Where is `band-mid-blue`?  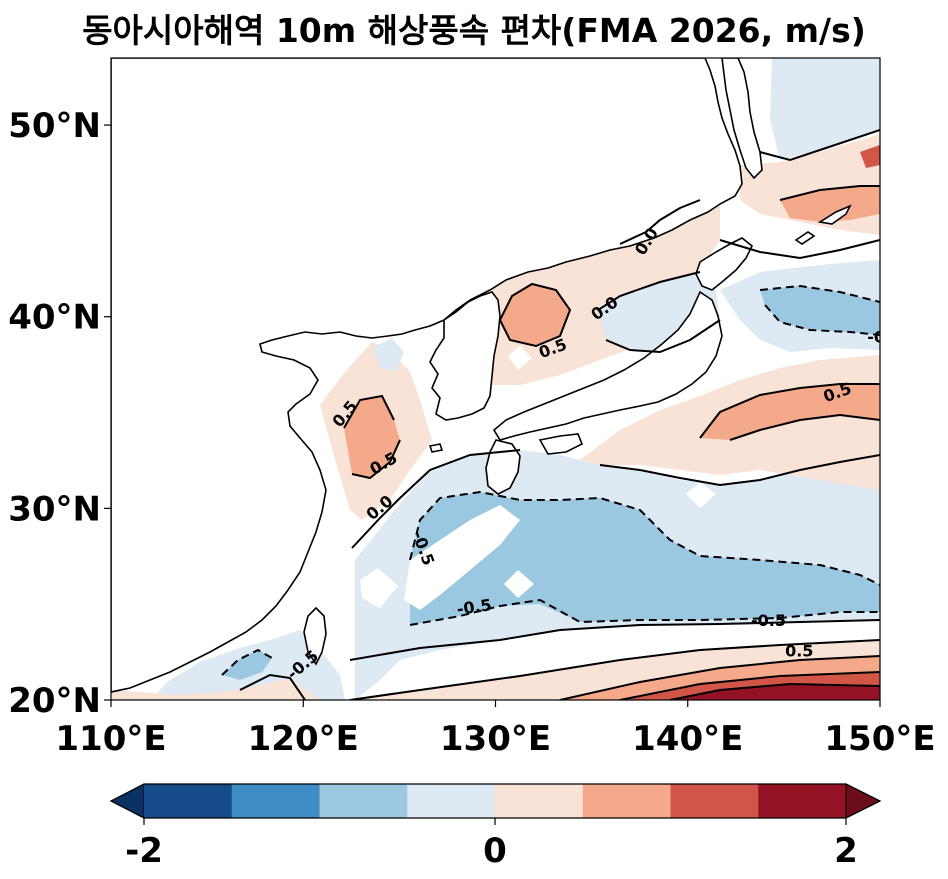
band-mid-blue is located at coordinates (645, 558).